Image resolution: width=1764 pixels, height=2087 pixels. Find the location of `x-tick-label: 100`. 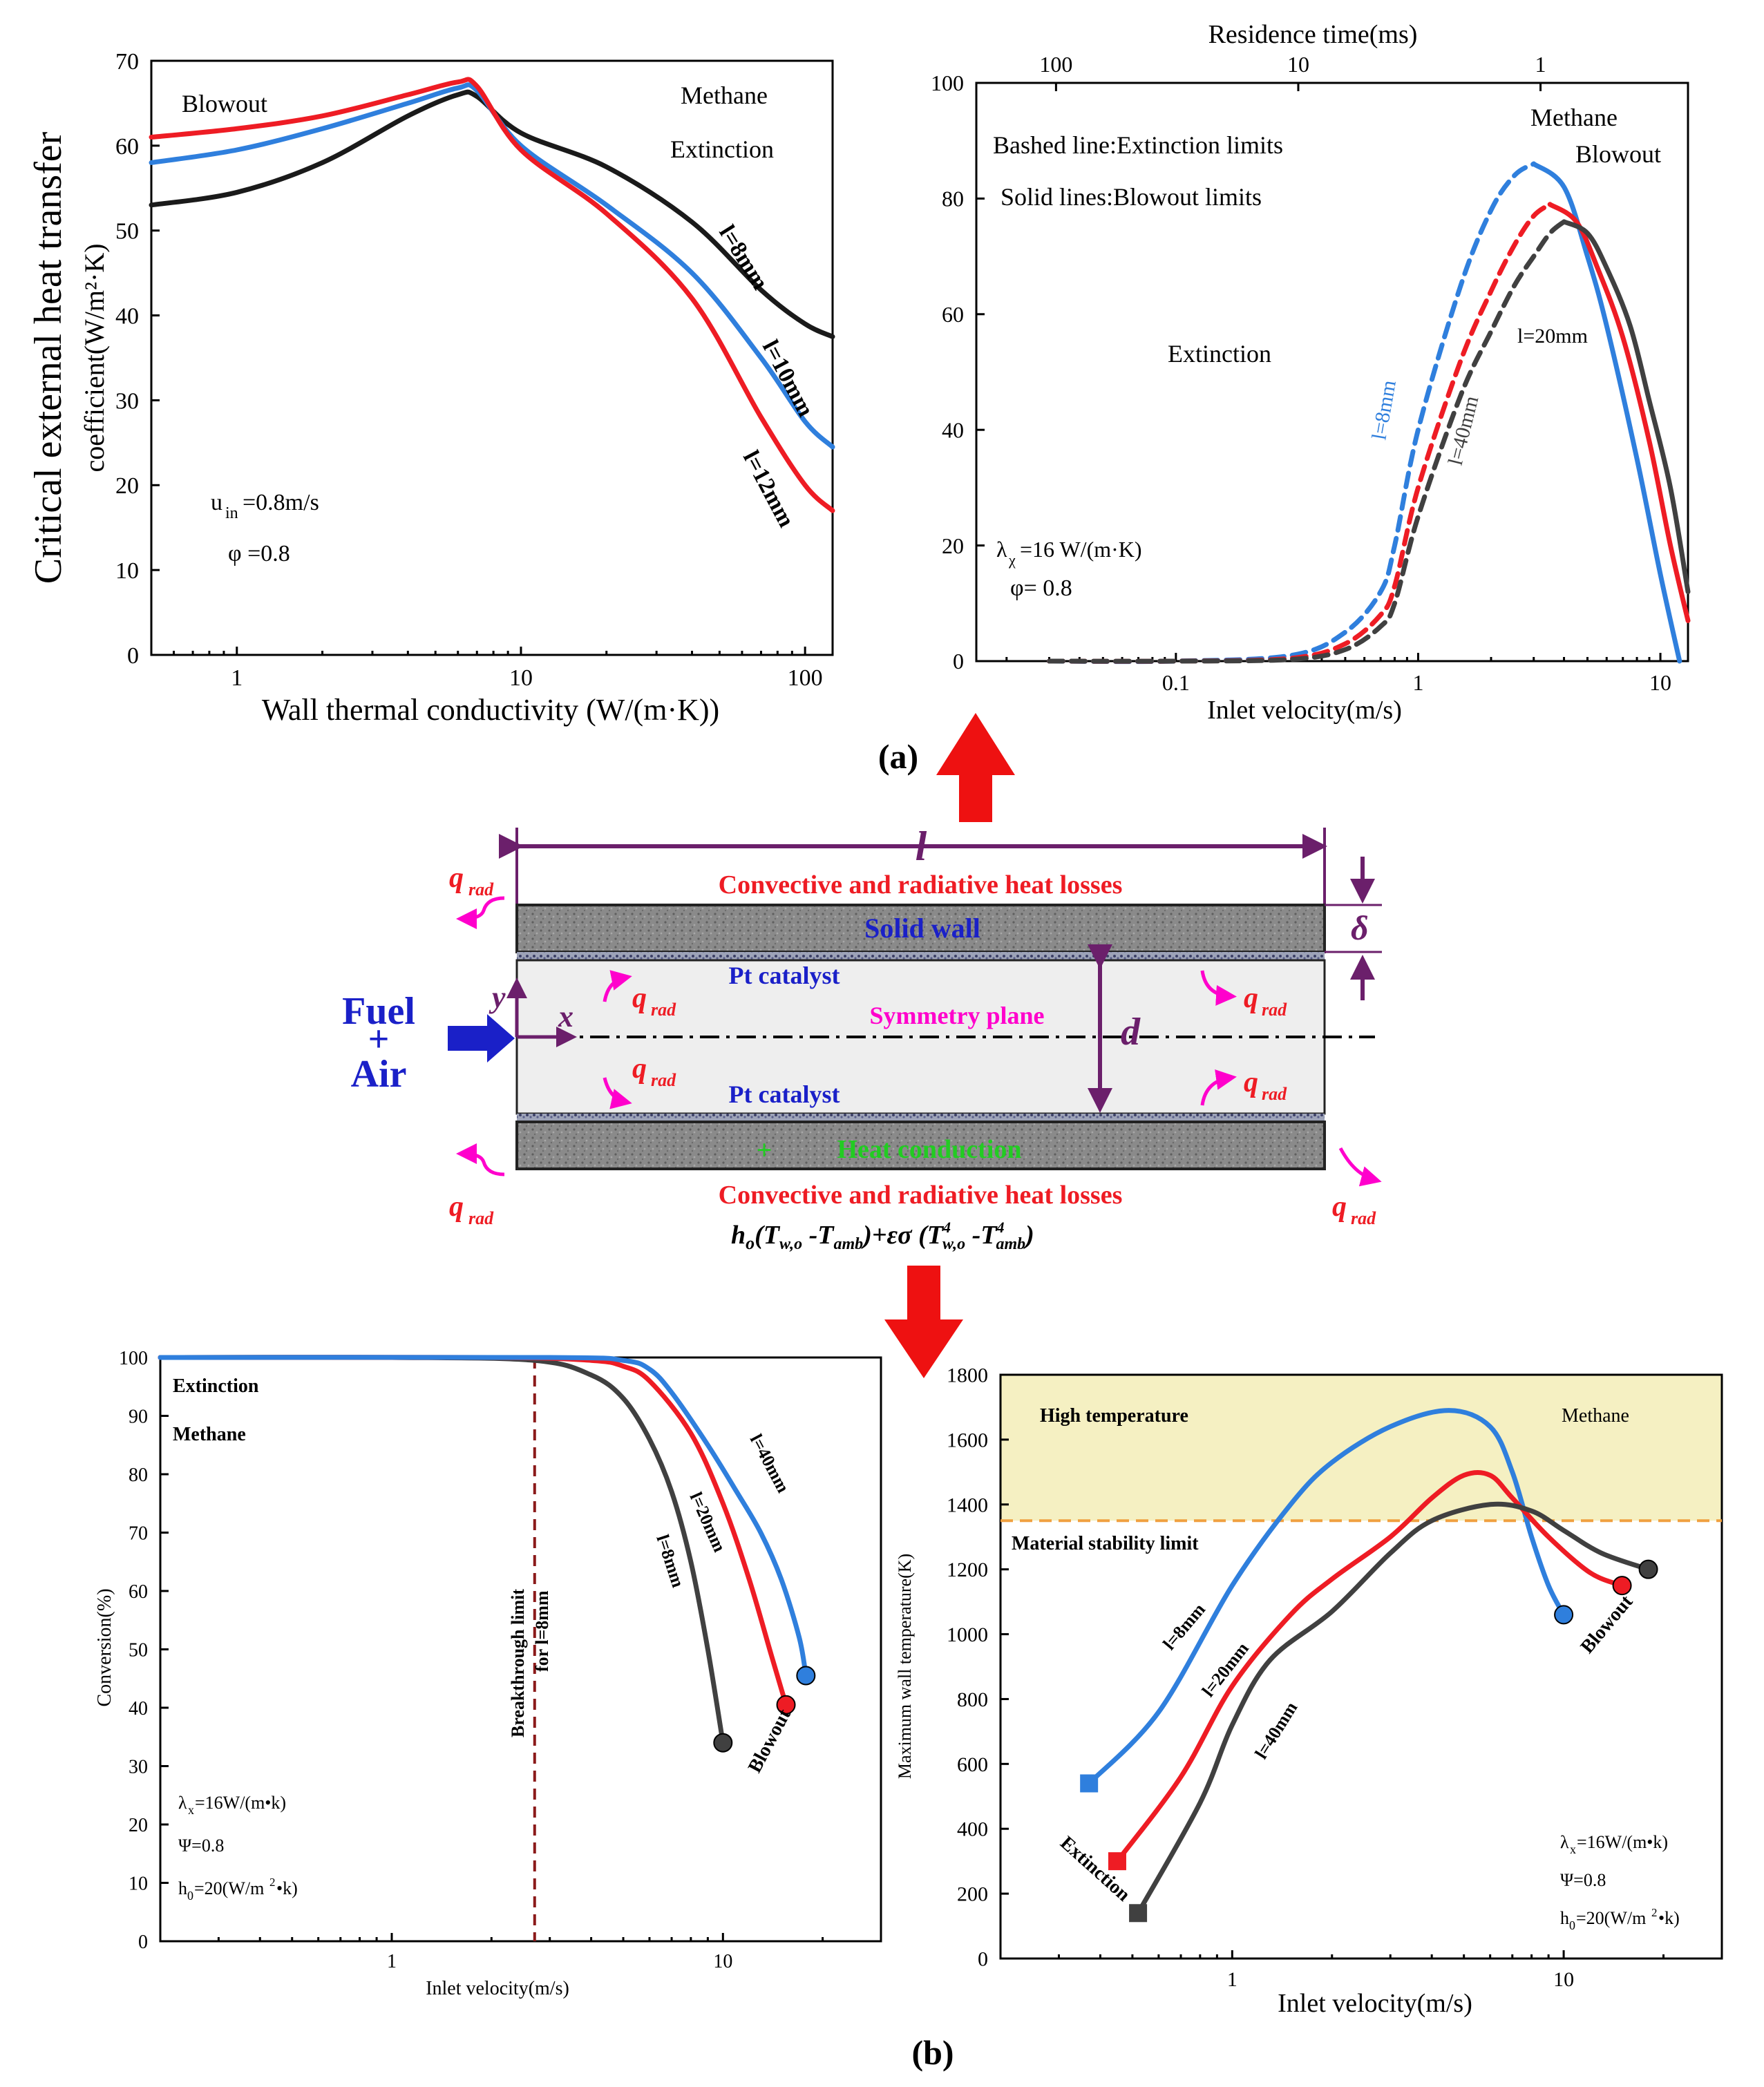

x-tick-label: 100 is located at coordinates (805, 678).